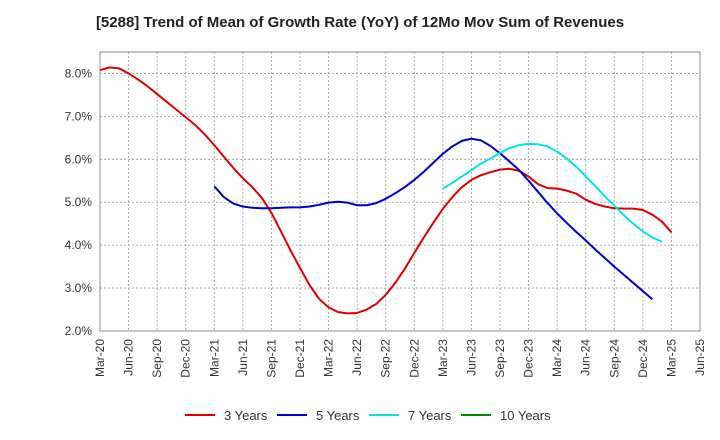 The width and height of the screenshot is (720, 440). I want to click on legend-label-5-years: 5 Years, so click(338, 415).